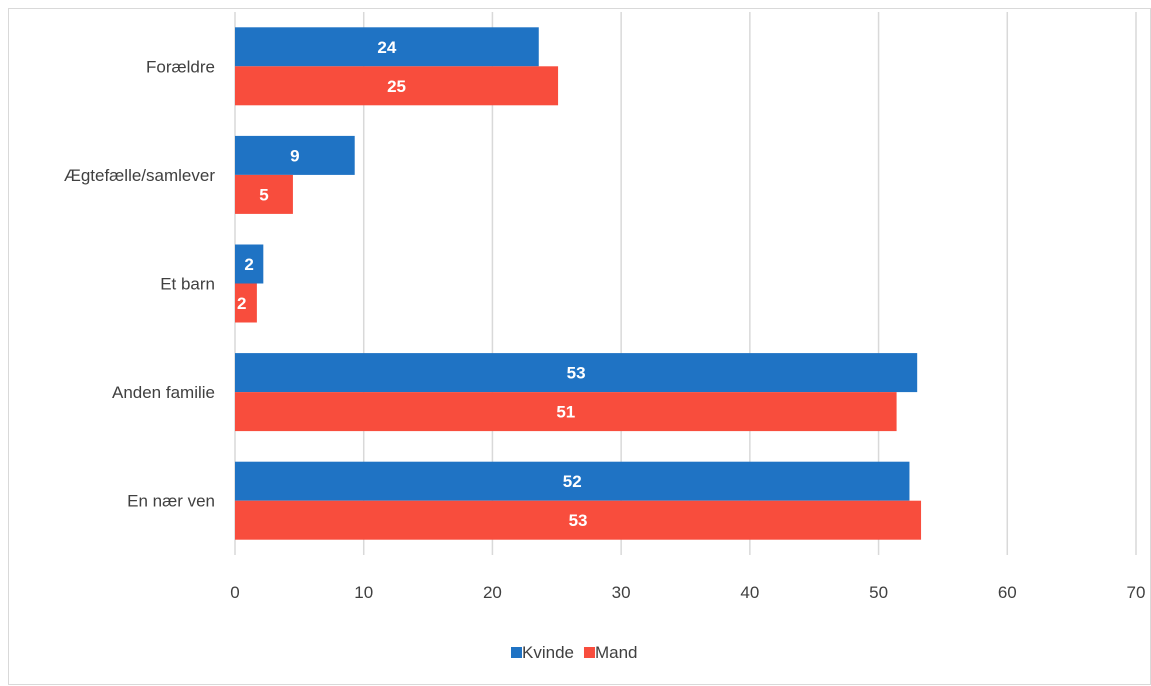 The height and width of the screenshot is (686, 1151). I want to click on data-label: 51, so click(565, 412).